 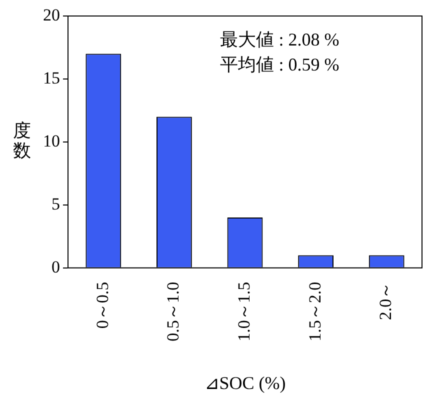 What do you see at coordinates (51, 140) in the screenshot?
I see `y-tick-label: 10` at bounding box center [51, 140].